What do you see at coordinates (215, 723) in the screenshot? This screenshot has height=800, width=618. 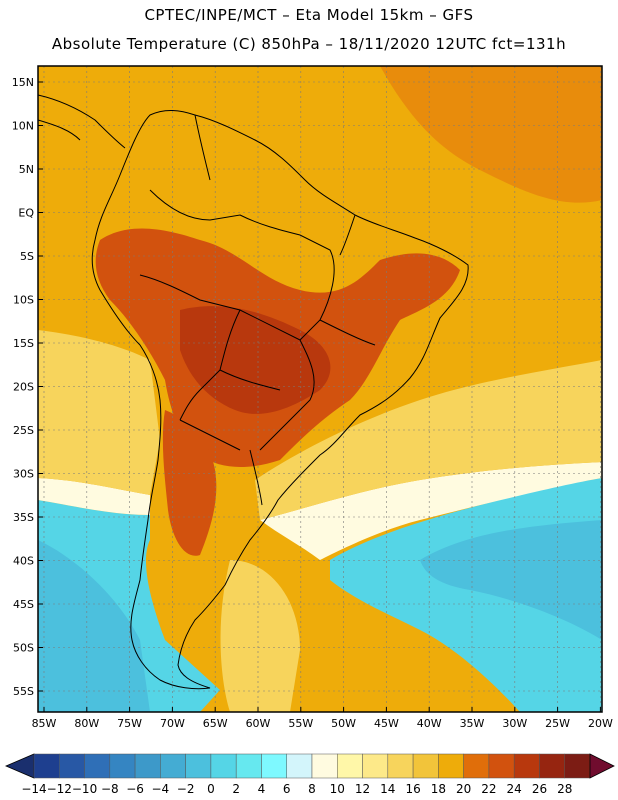 I see `longitude-label: 65W` at bounding box center [215, 723].